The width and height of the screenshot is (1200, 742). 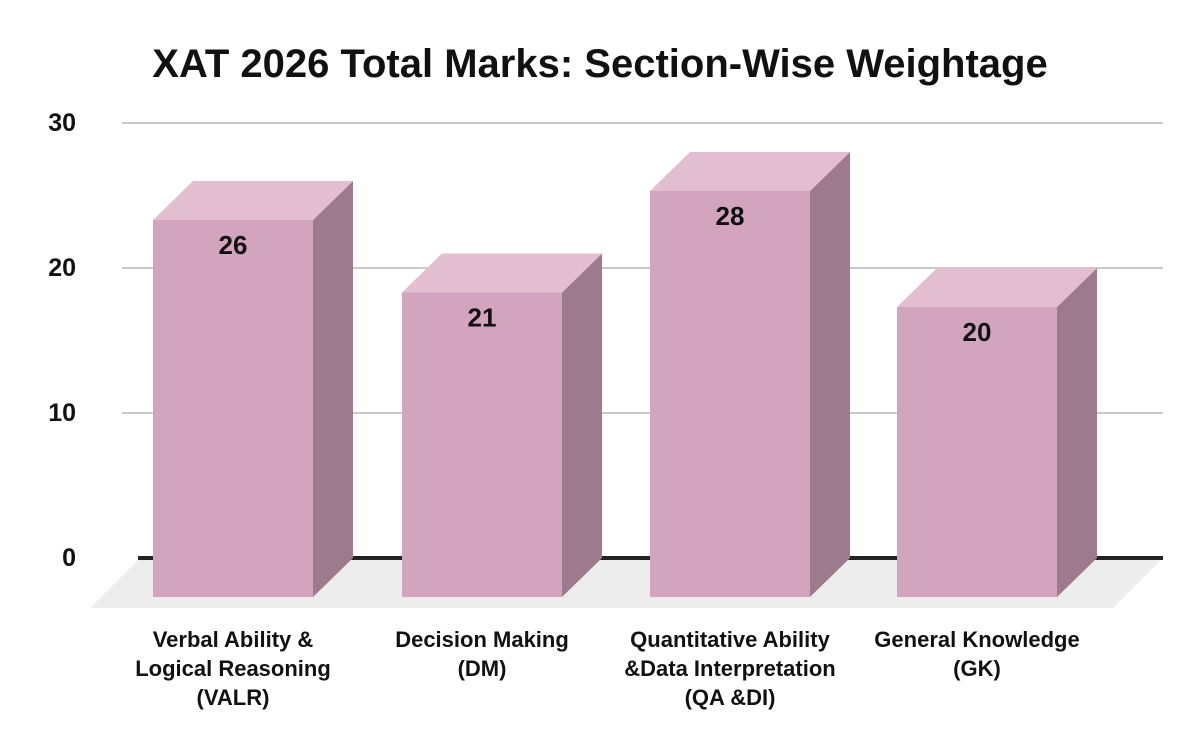 What do you see at coordinates (62, 123) in the screenshot?
I see `y-tick-label: 30` at bounding box center [62, 123].